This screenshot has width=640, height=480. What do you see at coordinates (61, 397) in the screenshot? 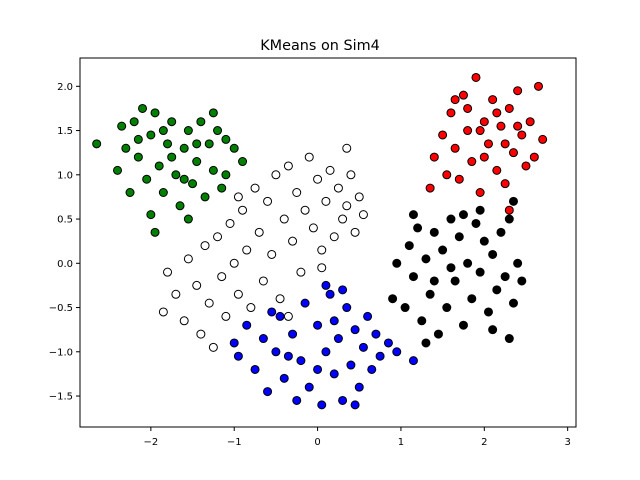
I see `y-tick-label: −1.5` at bounding box center [61, 397].